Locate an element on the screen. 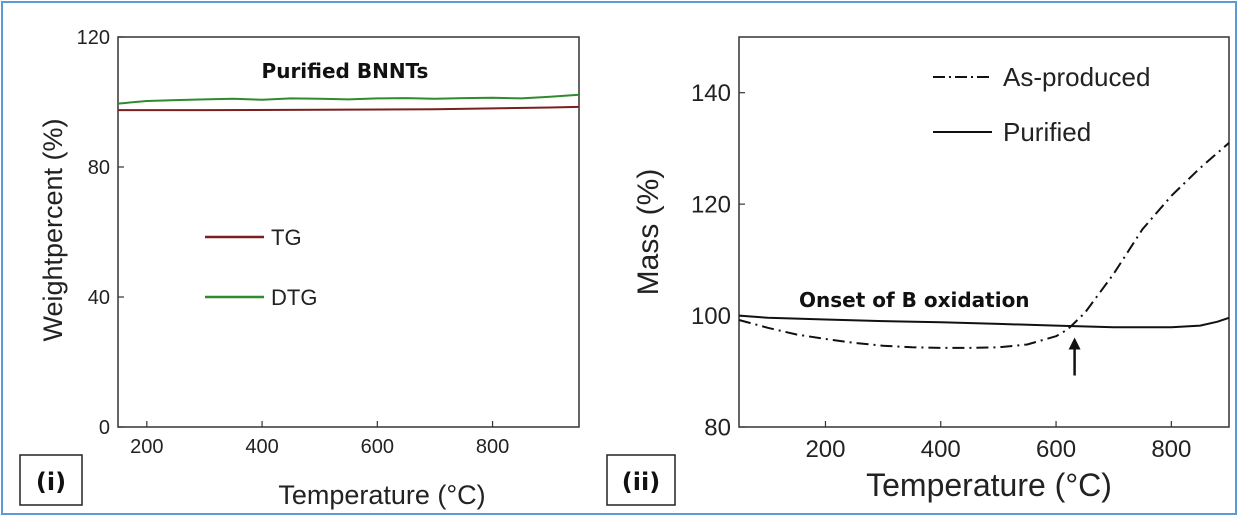  panel-label-ii: (ii) is located at coordinates (641, 482).